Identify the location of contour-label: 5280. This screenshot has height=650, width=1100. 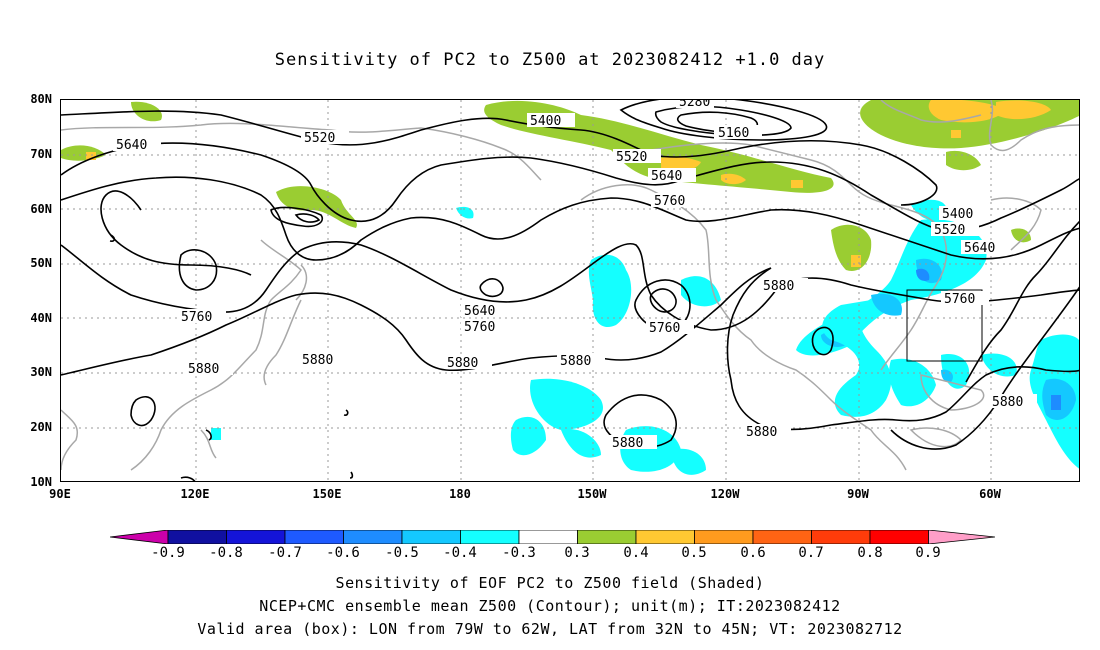
(694, 105).